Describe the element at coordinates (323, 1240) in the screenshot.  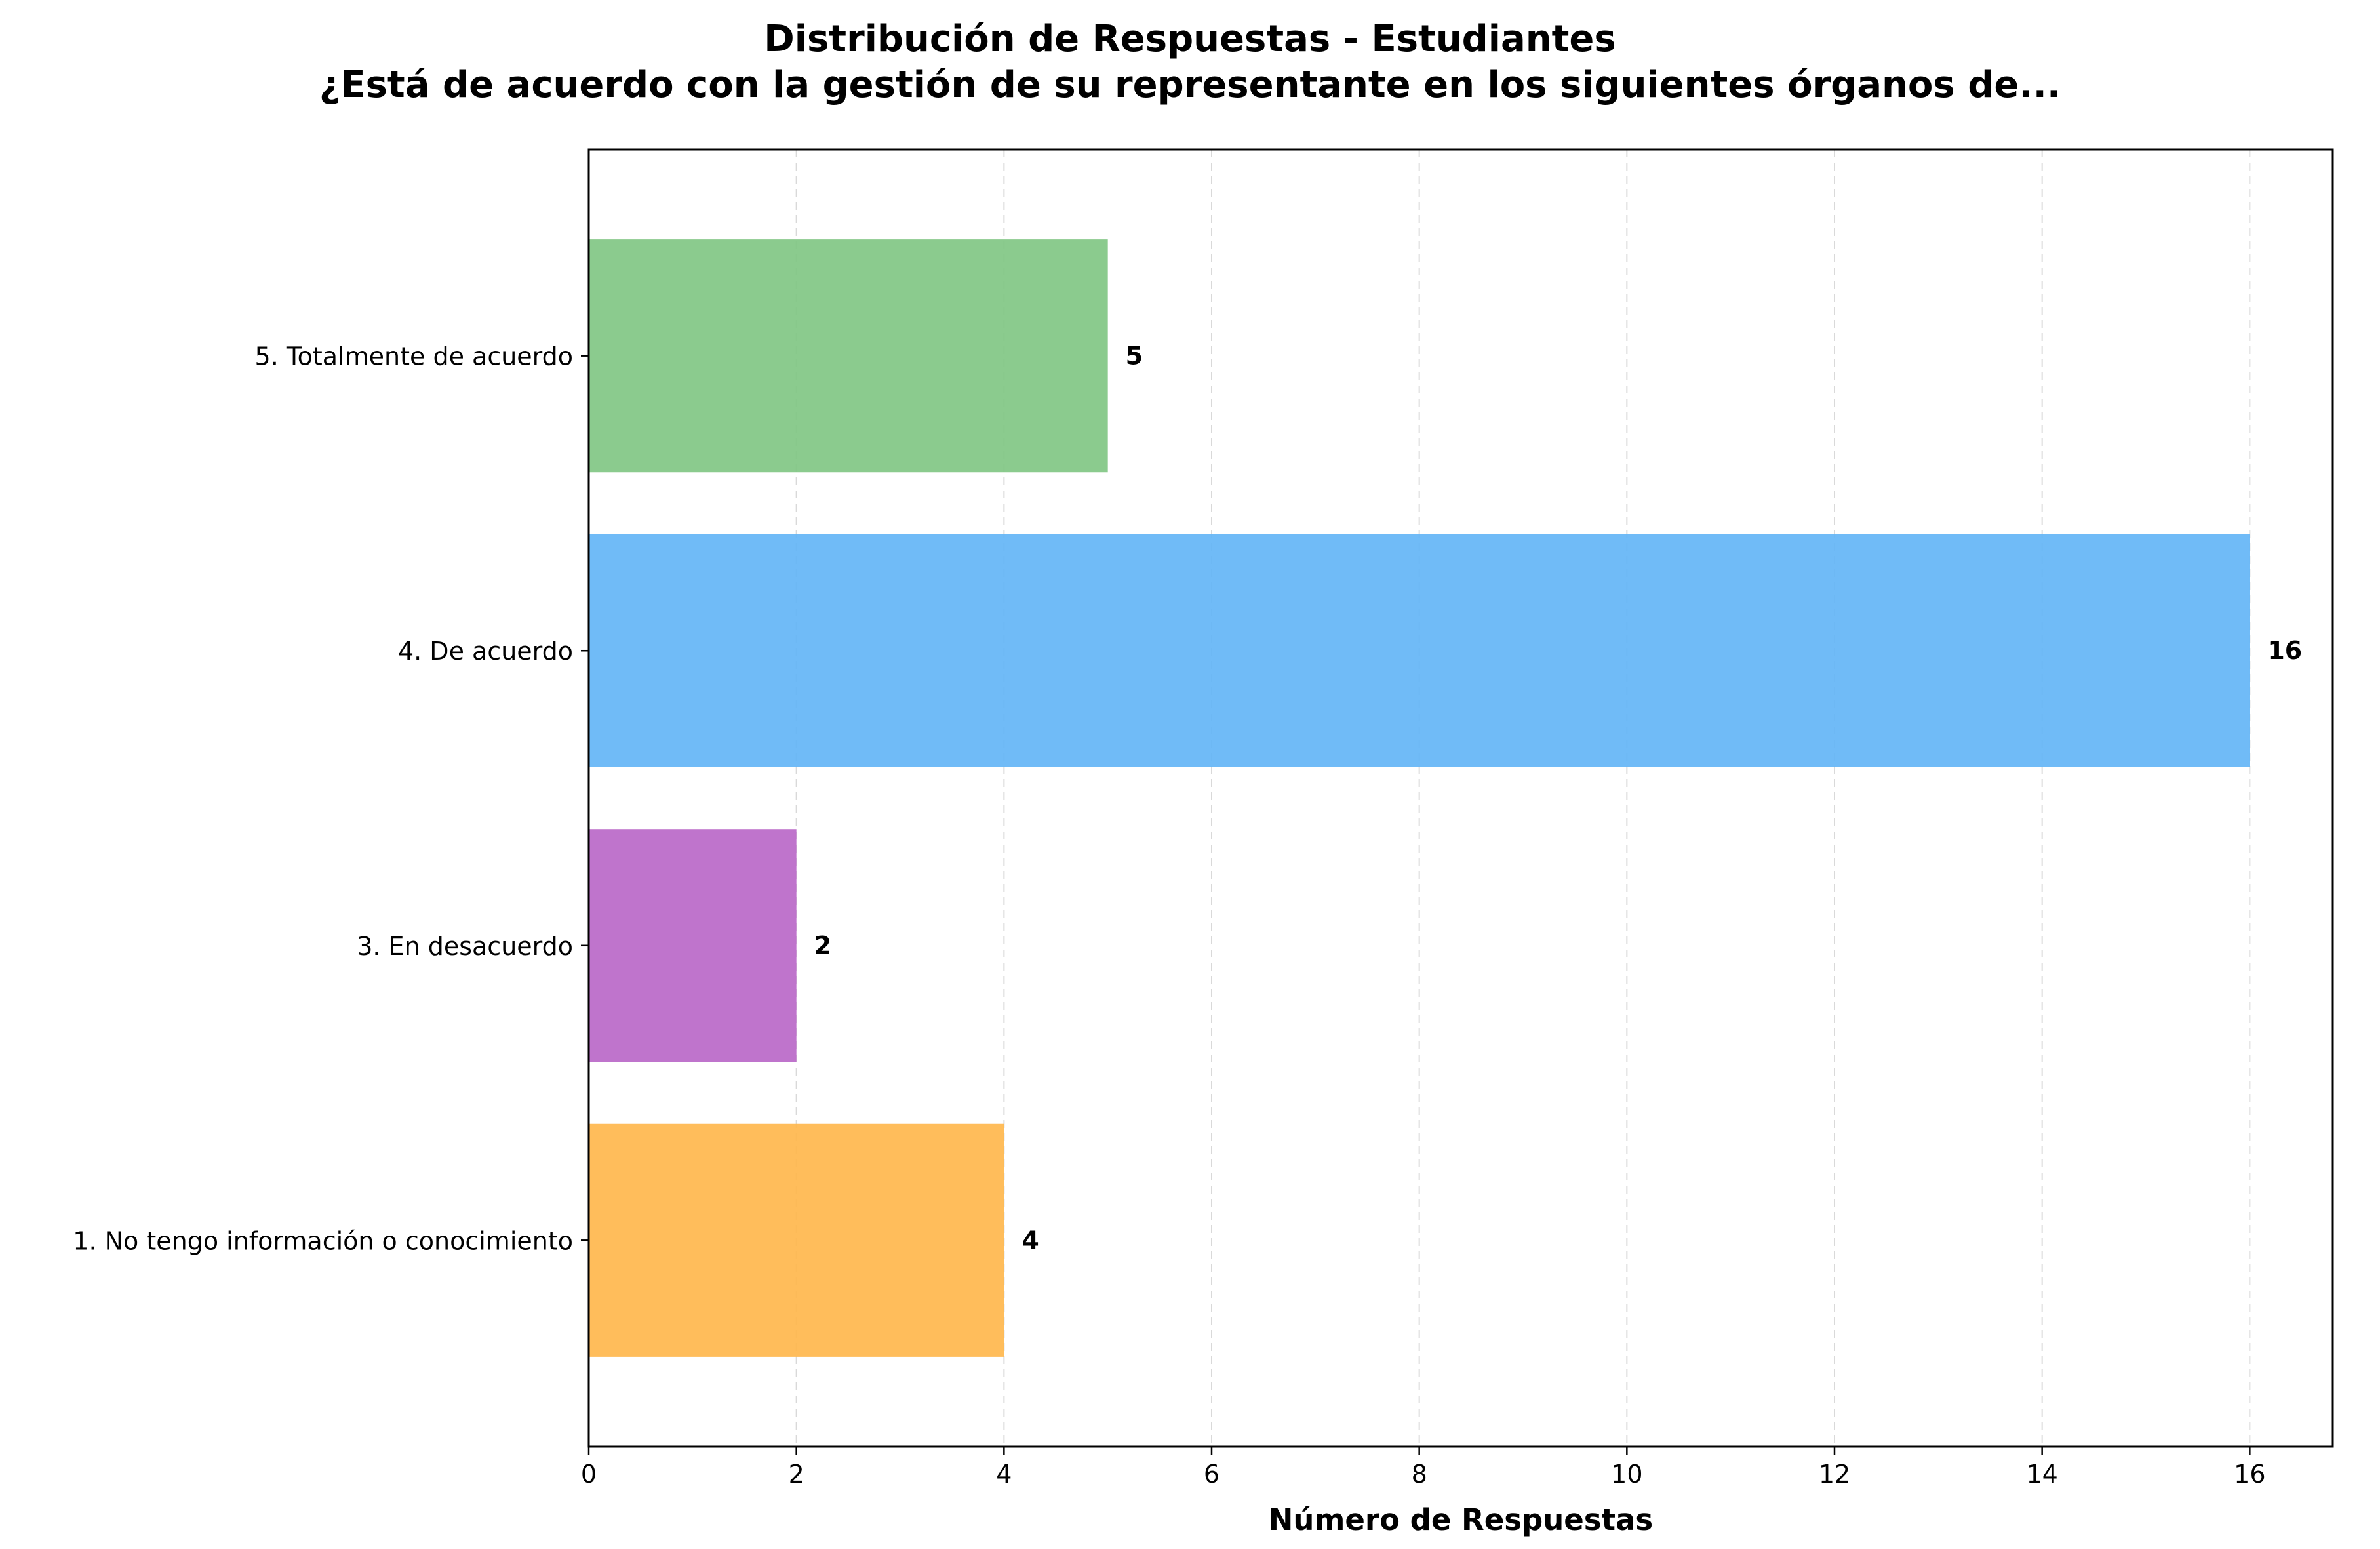
I see `y-tick-label: 1. No tengo información o conocimiento` at that location.